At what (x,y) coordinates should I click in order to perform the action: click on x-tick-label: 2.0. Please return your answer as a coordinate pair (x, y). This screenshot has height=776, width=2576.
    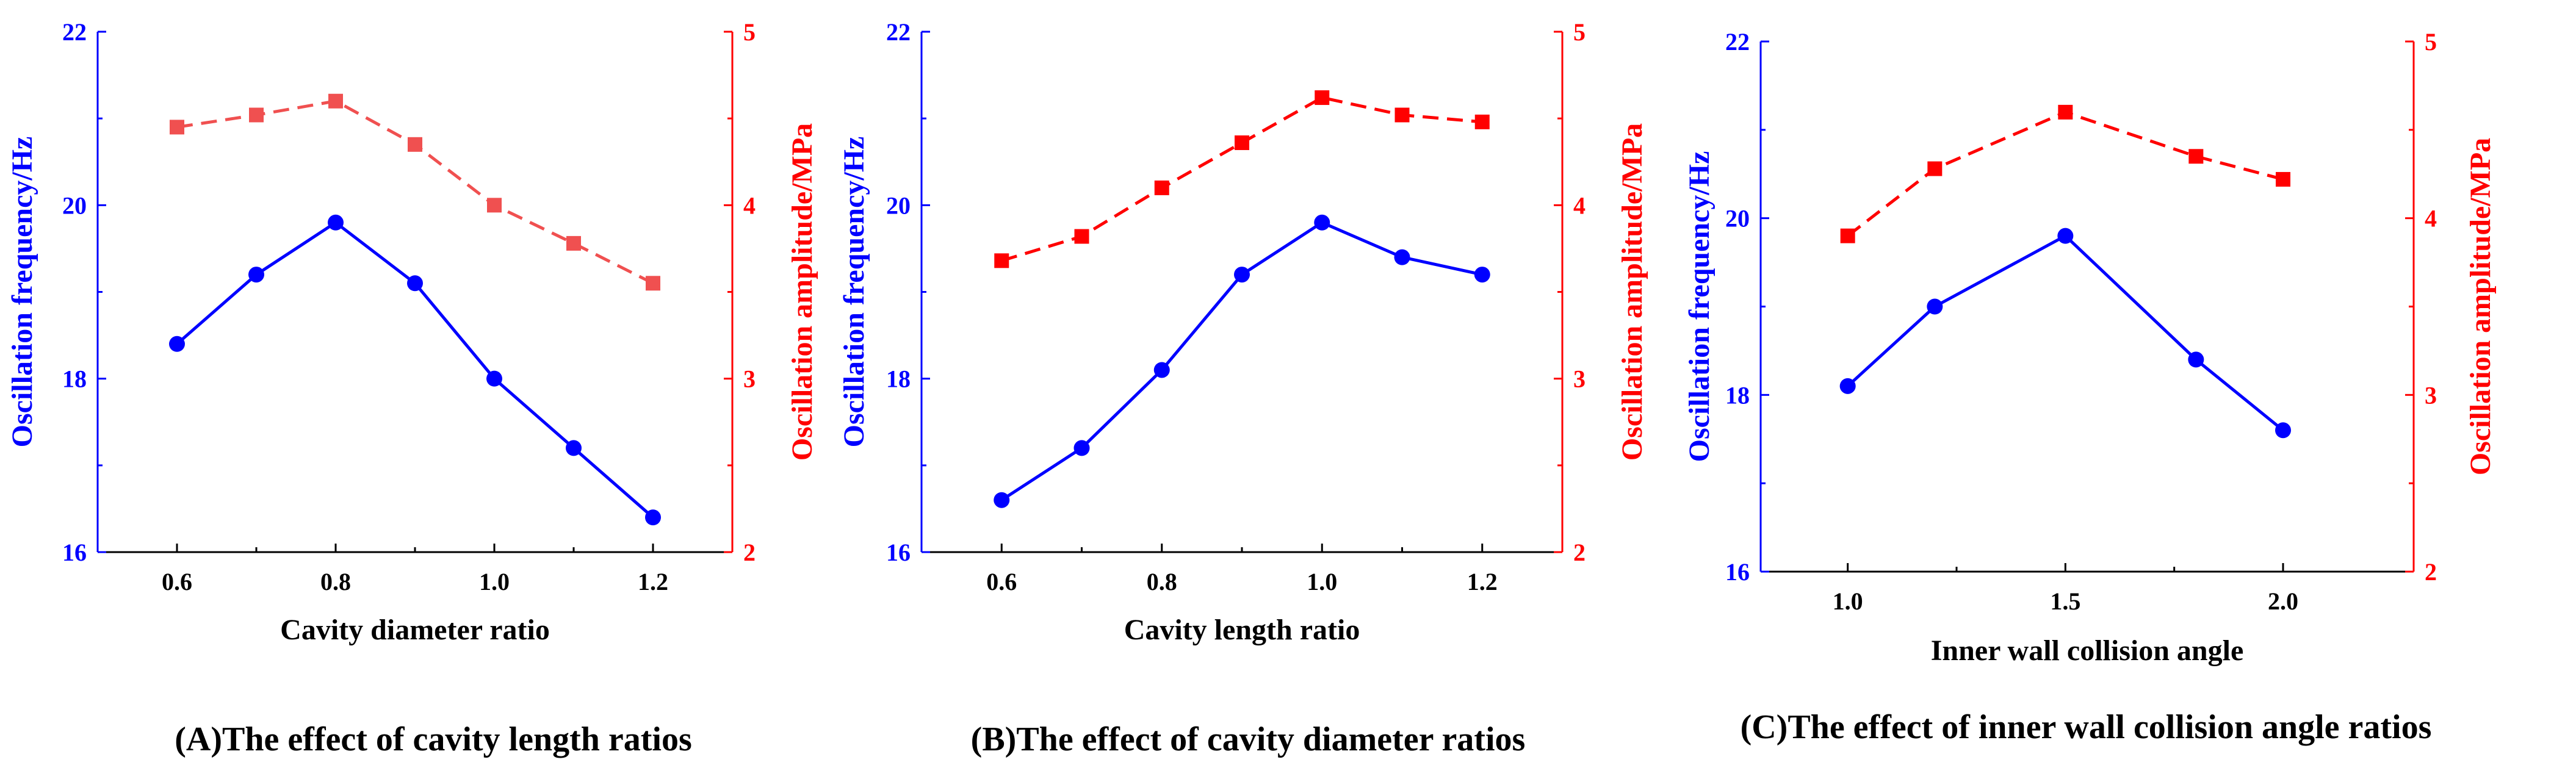
    Looking at the image, I should click on (2283, 601).